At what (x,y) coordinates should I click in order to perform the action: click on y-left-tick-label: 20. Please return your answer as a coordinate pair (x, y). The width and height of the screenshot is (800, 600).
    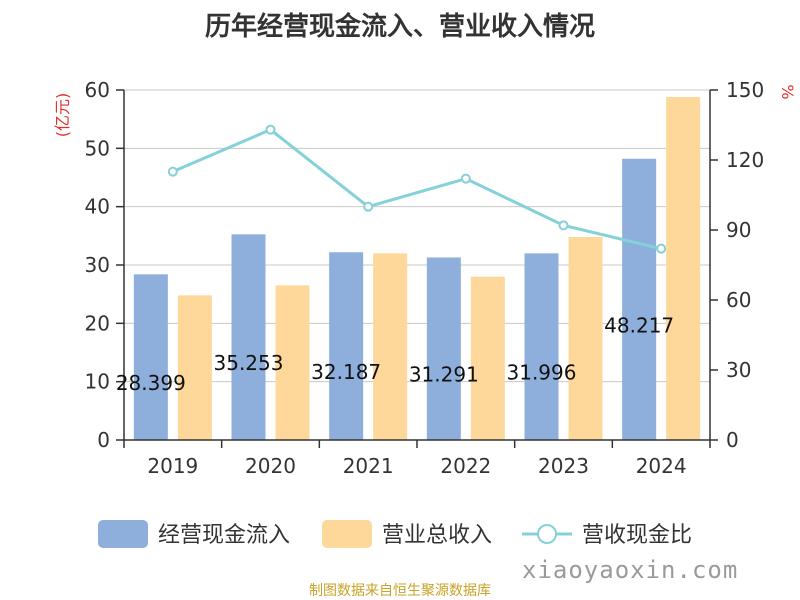
    Looking at the image, I should click on (97, 323).